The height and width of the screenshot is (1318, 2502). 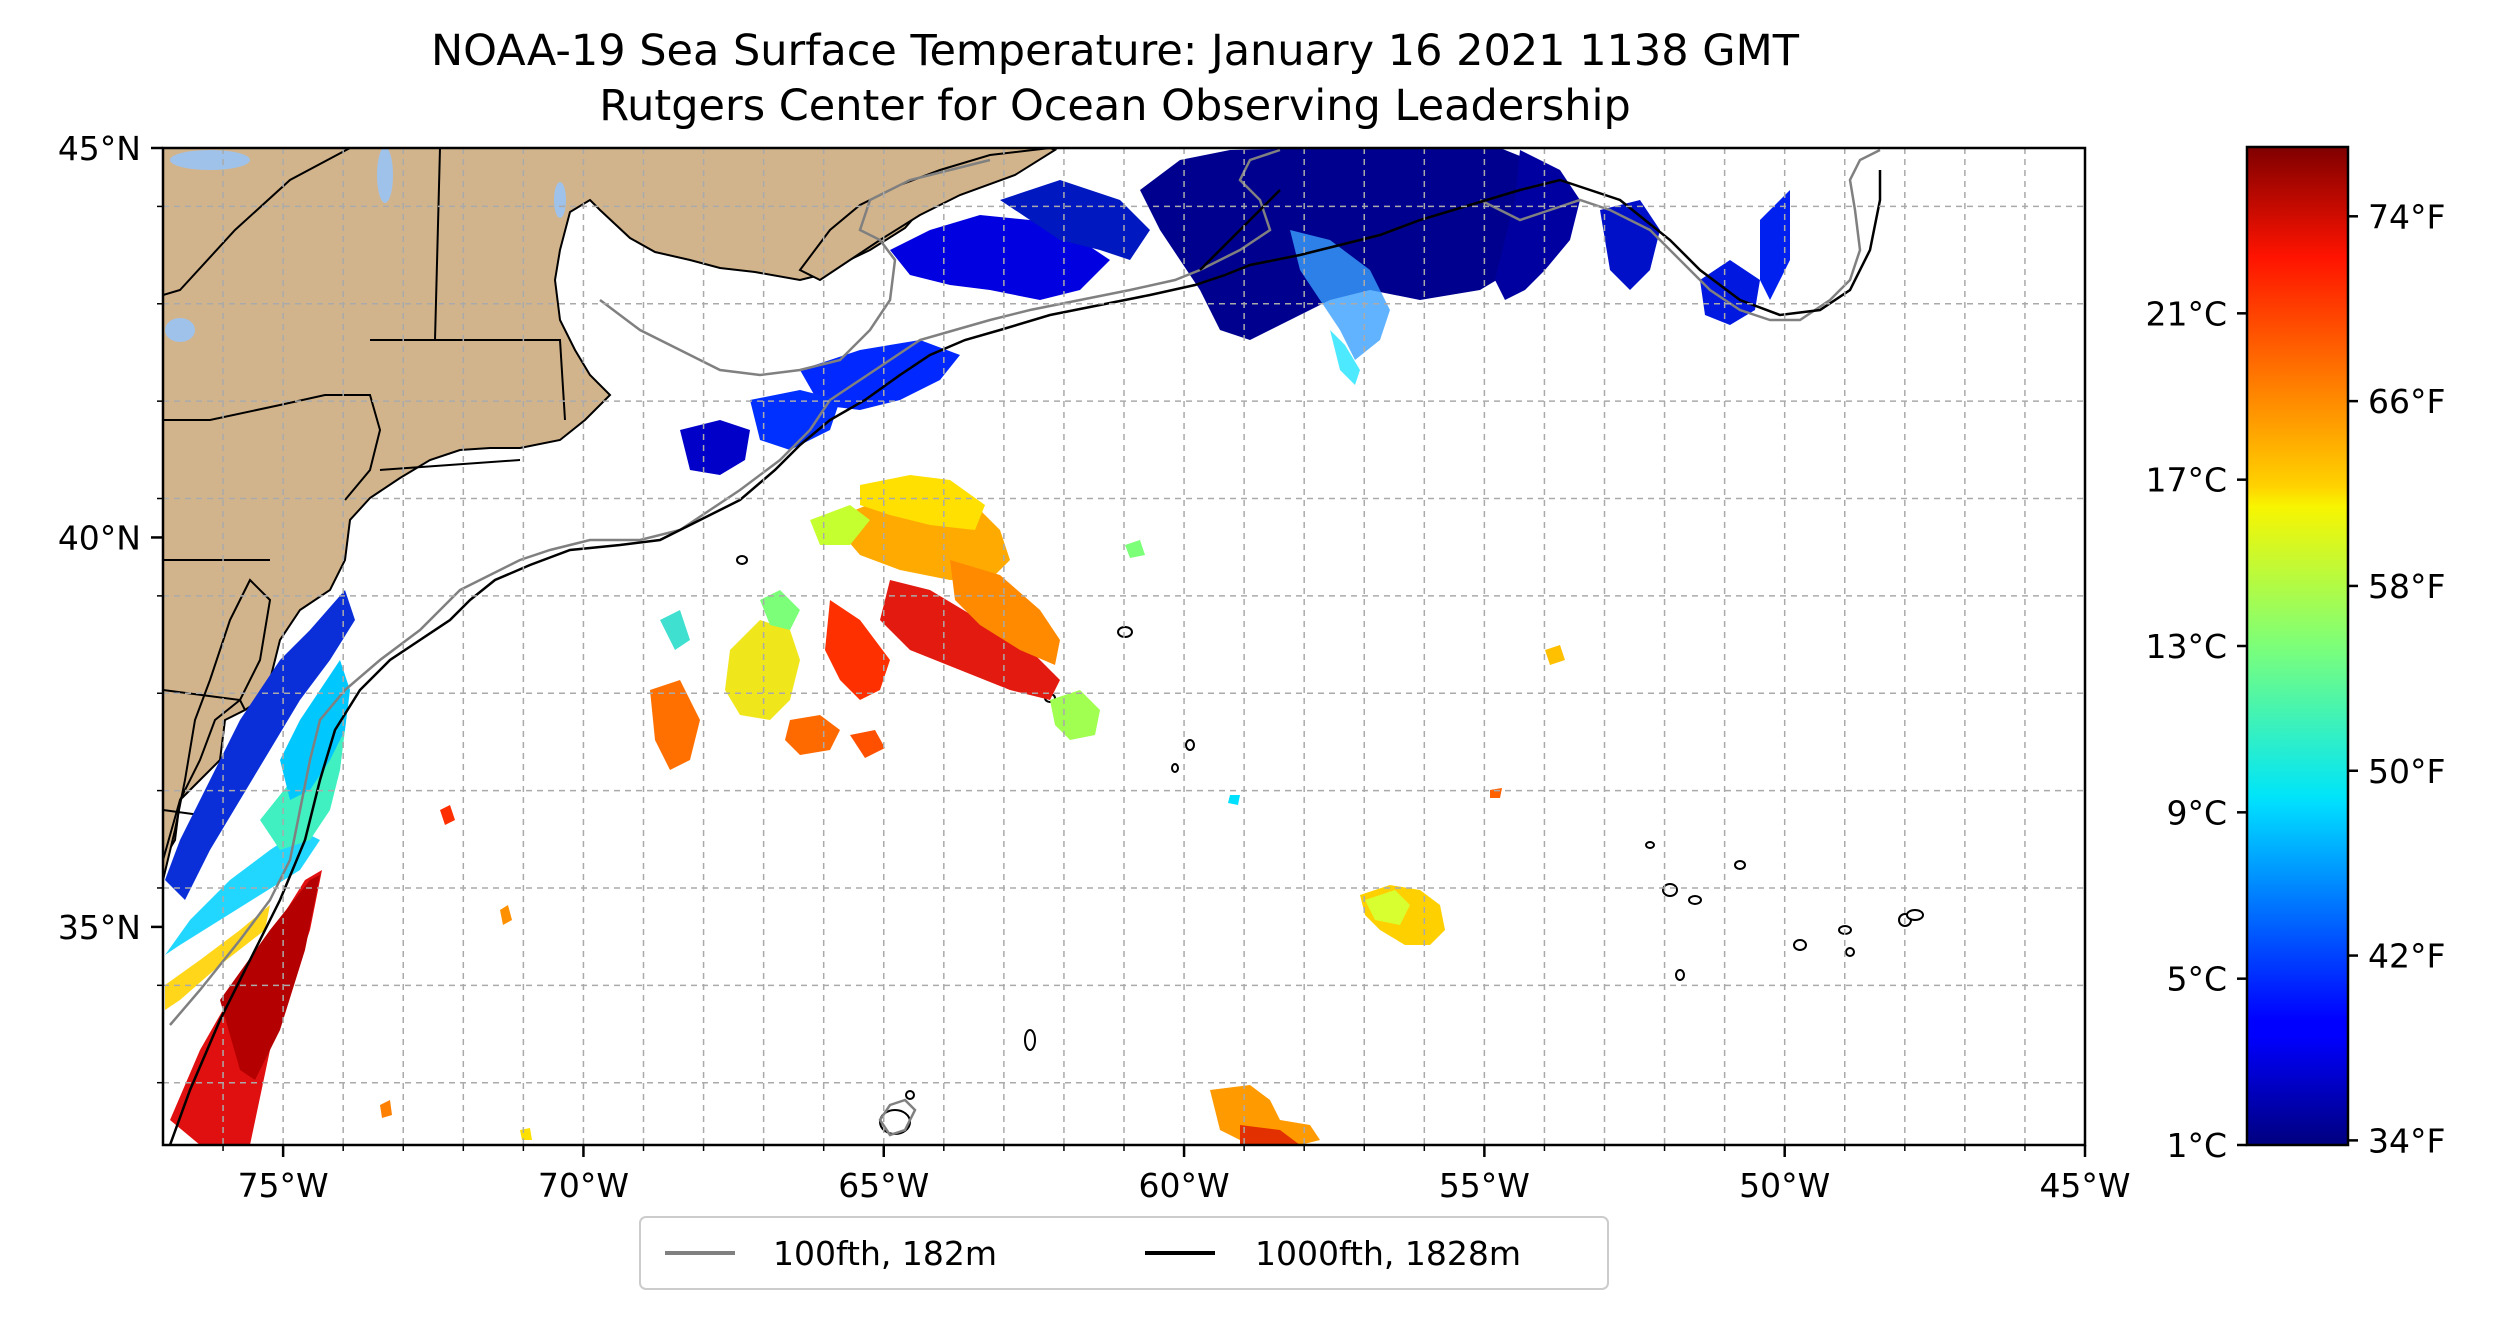 I want to click on colorbar-f-label: 58°F, so click(x=2406, y=586).